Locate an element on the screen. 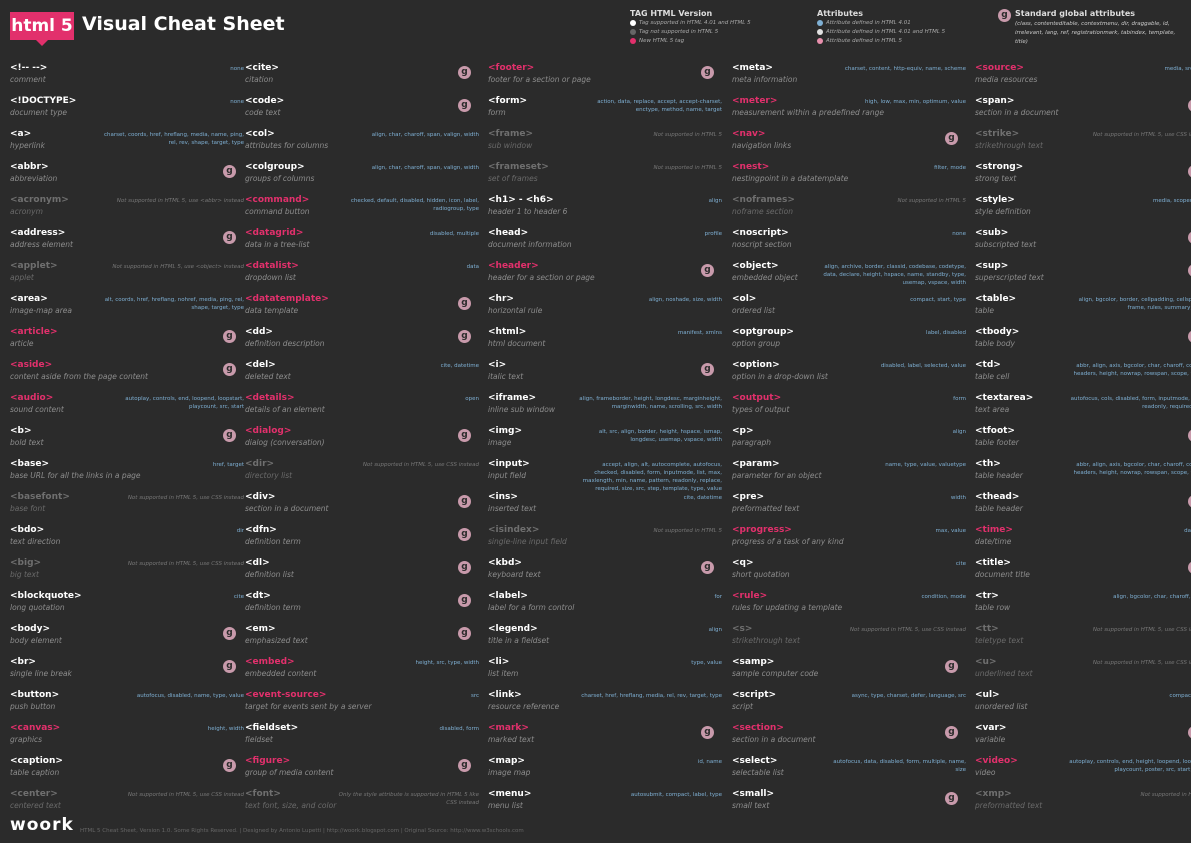 Image resolution: width=1191 pixels, height=843 pixels. legend-text: Attribute defined in HTML 5 is located at coordinates (864, 41).